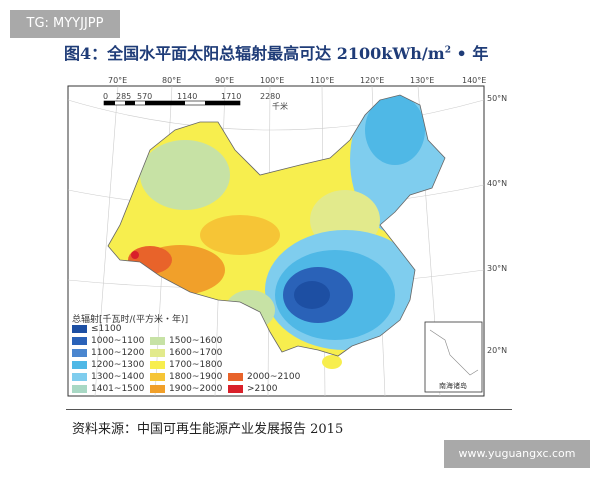  Describe the element at coordinates (262, 389) in the screenshot. I see `legend-label: >2100` at that location.